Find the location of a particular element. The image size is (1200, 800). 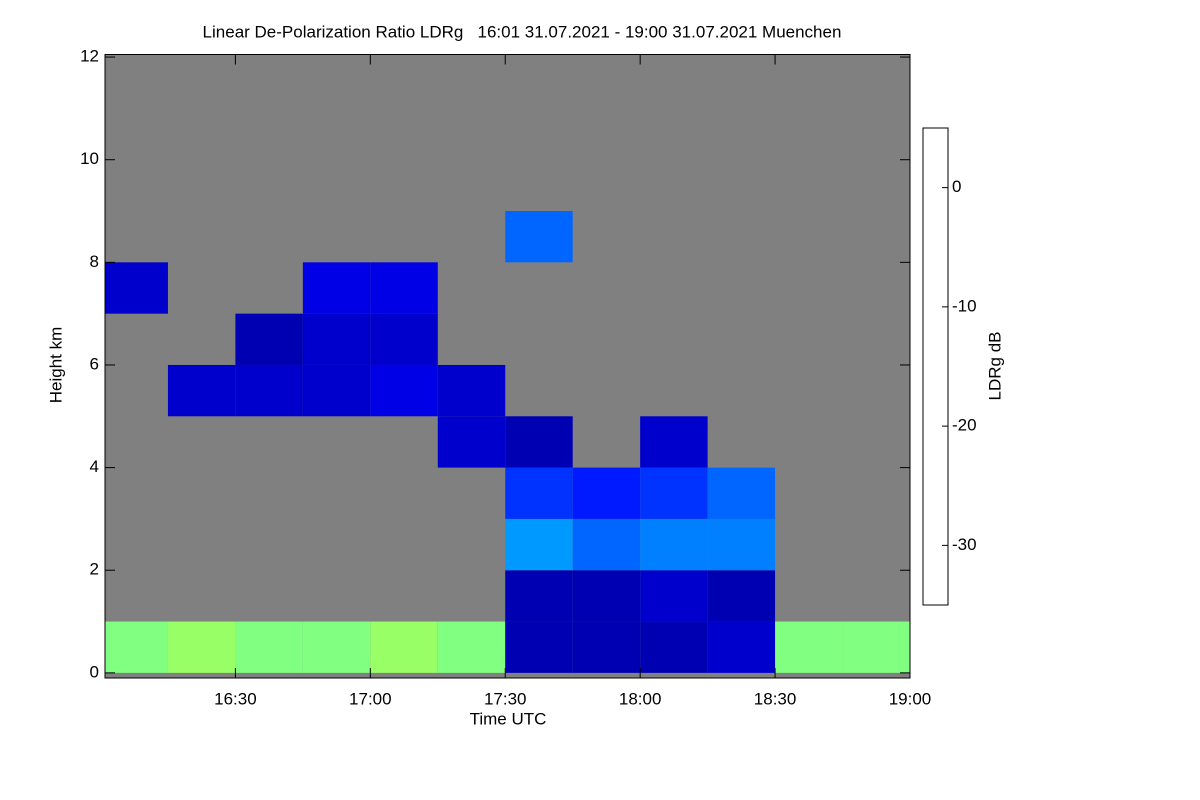

colorbar-tick-label: -20 is located at coordinates (964, 425).